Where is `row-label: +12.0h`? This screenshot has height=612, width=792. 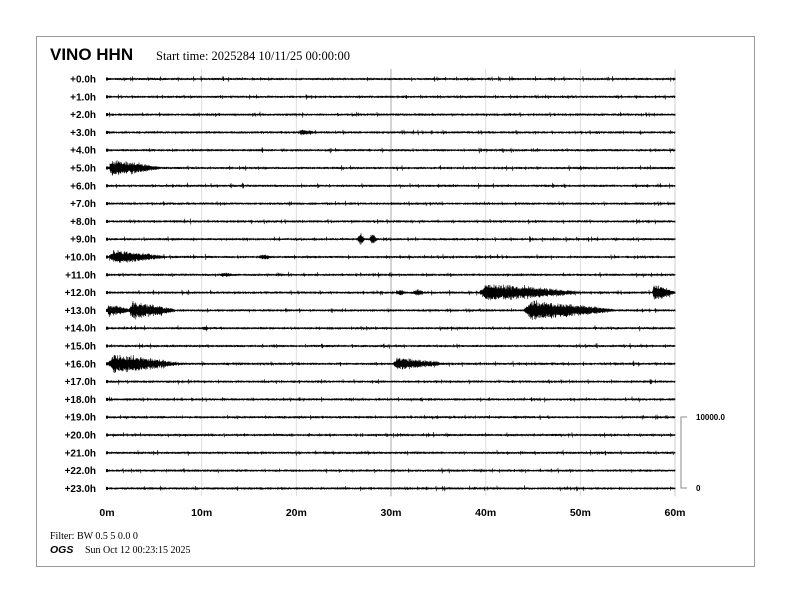
row-label: +12.0h is located at coordinates (80, 293).